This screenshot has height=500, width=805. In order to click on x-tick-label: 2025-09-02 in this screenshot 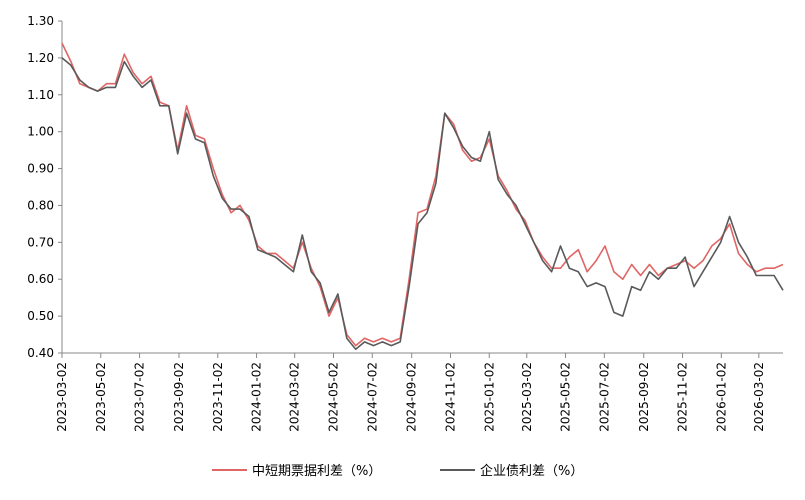, I will do `click(644, 397)`.